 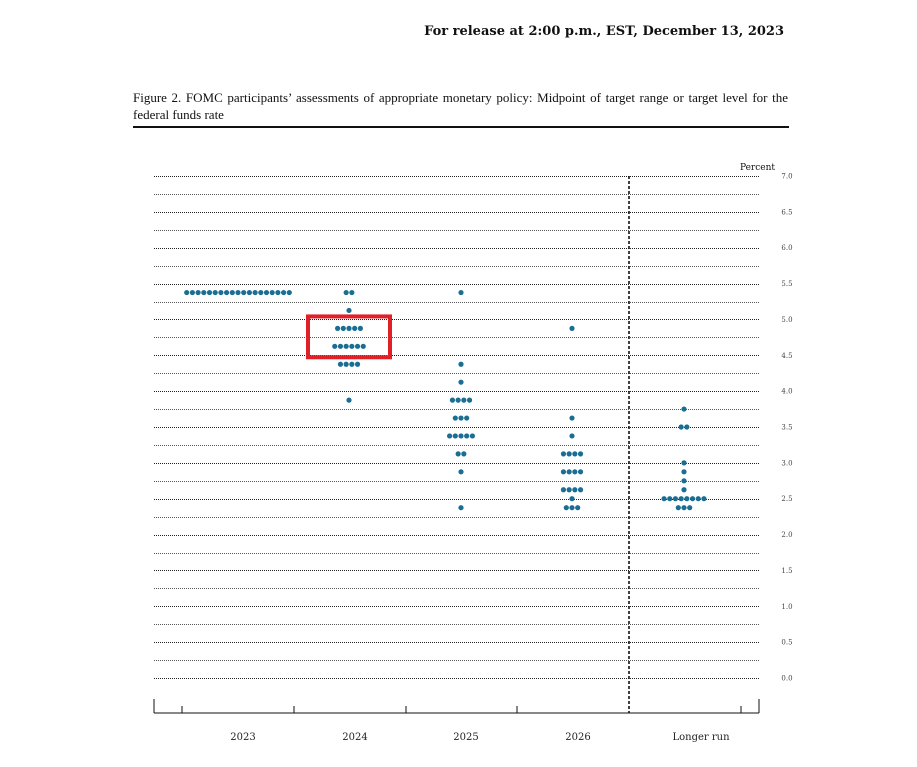 What do you see at coordinates (786, 499) in the screenshot?
I see `y-tick-label: 2.5` at bounding box center [786, 499].